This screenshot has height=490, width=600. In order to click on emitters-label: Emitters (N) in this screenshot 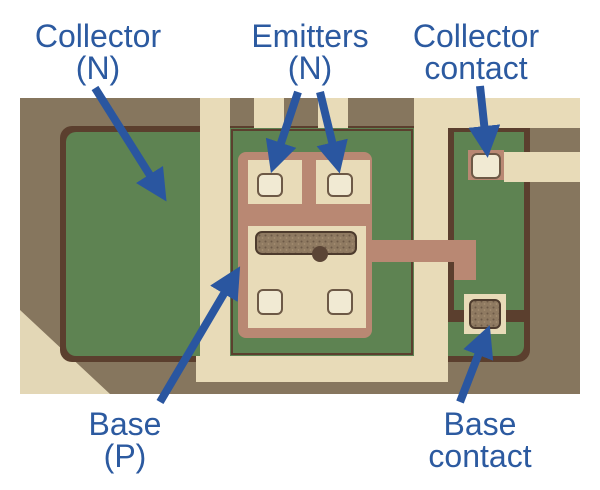, I will do `click(310, 52)`.